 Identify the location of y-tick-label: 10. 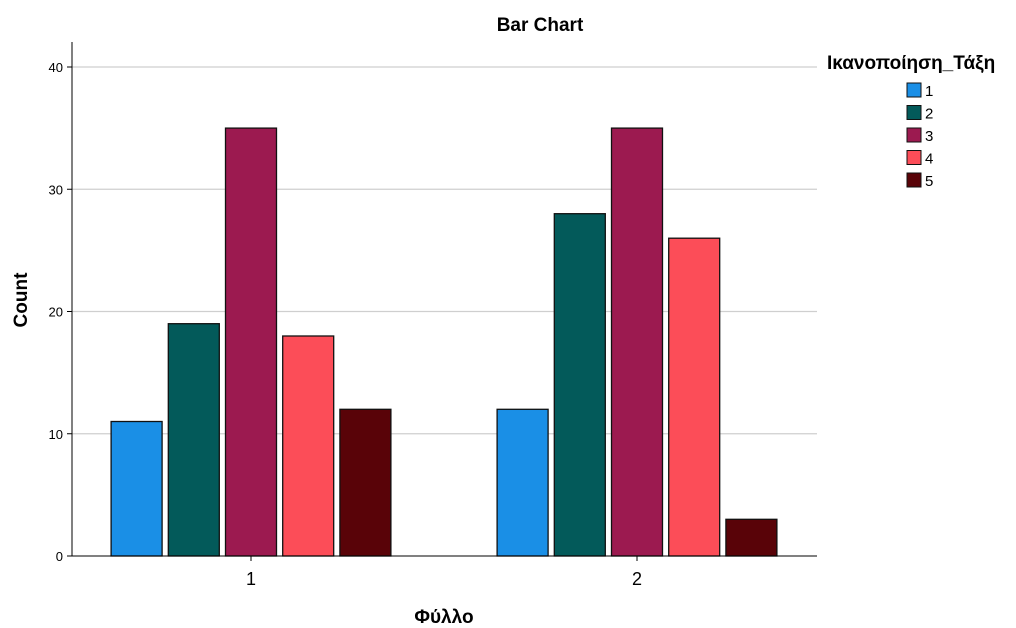
(56, 434).